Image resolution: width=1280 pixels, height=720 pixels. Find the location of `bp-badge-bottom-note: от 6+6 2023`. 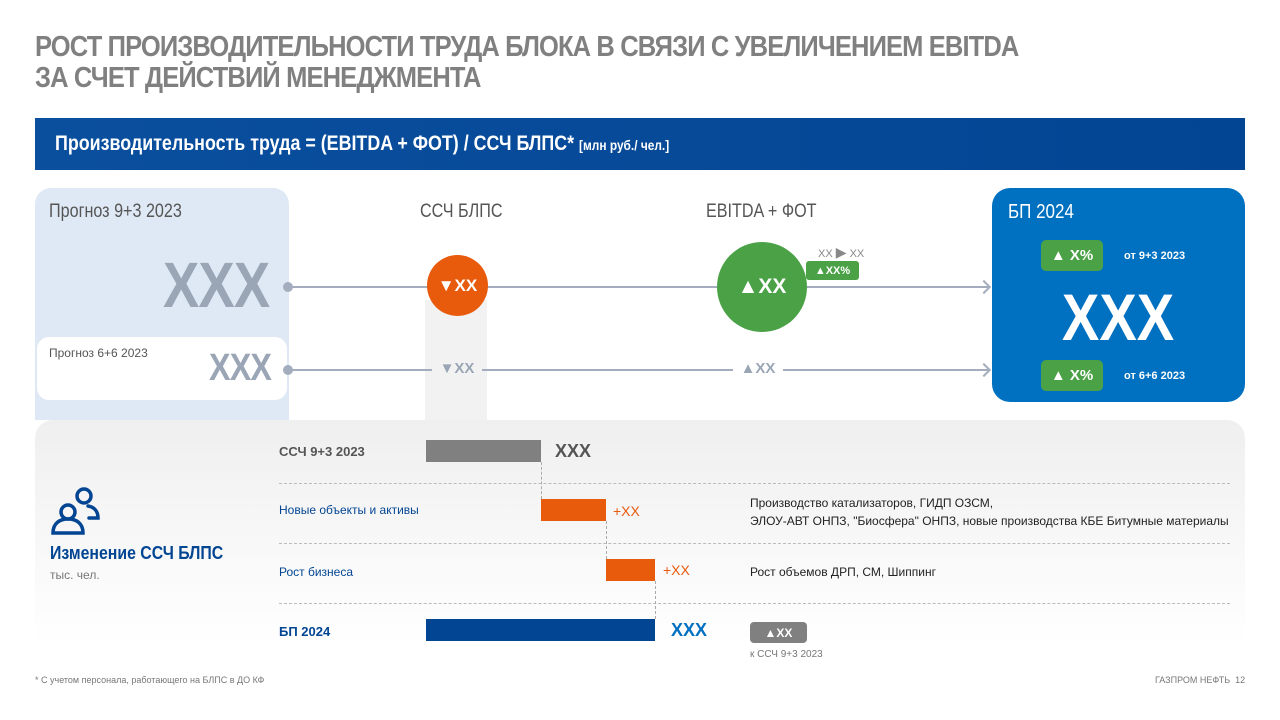

bp-badge-bottom-note: от 6+6 2023 is located at coordinates (1155, 376).